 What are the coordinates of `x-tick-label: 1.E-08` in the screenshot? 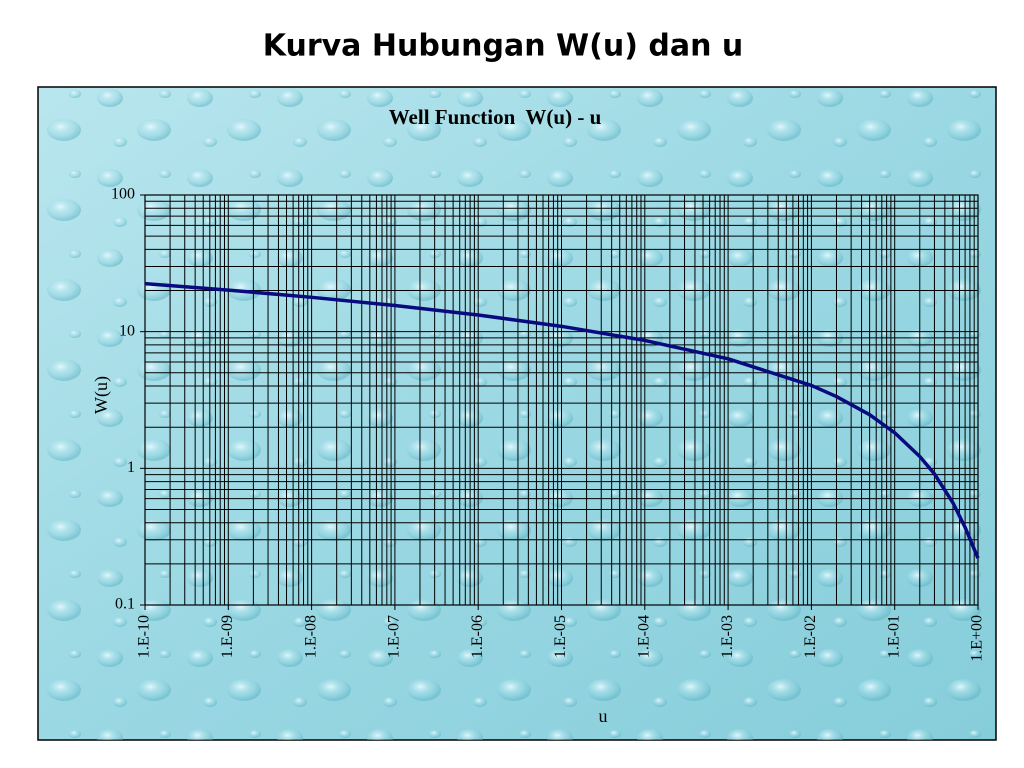 It's located at (310, 636).